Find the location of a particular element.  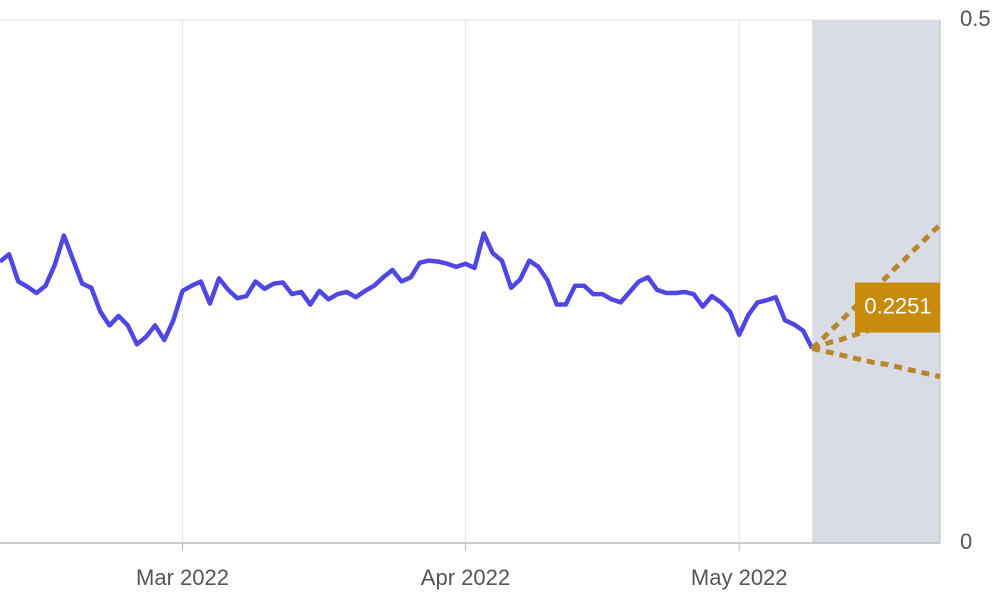

x-tick-label: Apr 2022 is located at coordinates (465, 577).